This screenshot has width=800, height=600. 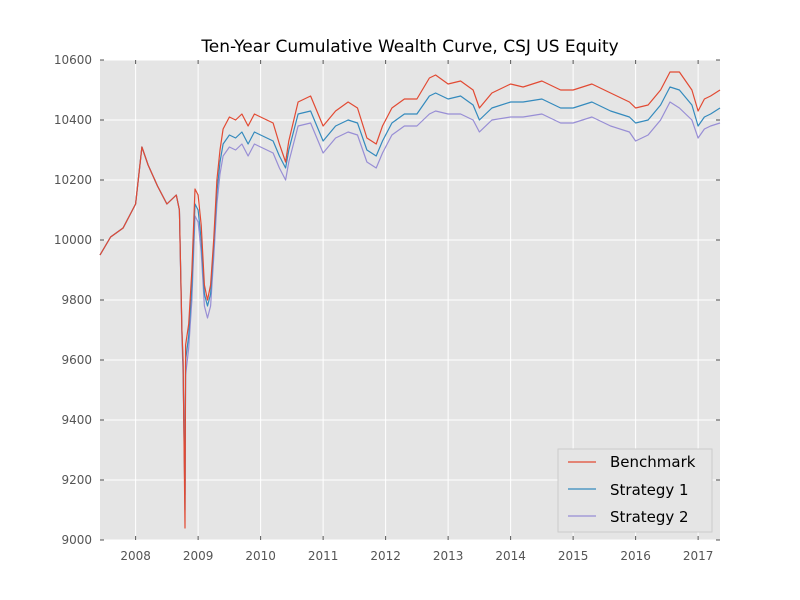 What do you see at coordinates (73, 120) in the screenshot?
I see `y-tick-label: 10400` at bounding box center [73, 120].